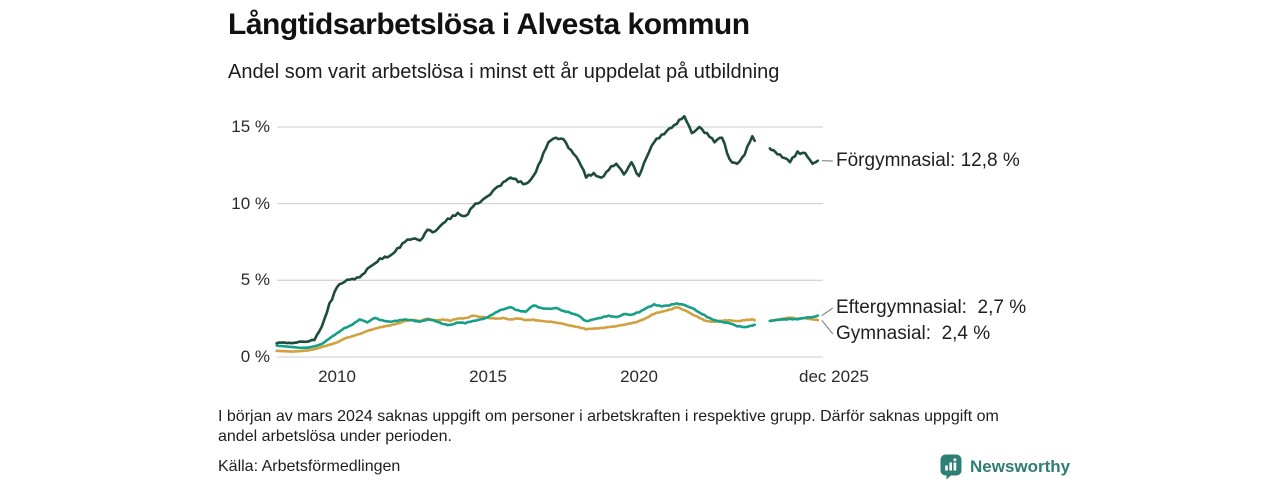 The width and height of the screenshot is (1280, 485). I want to click on newsworthy-bar-chart-bubble-icon, so click(952, 467).